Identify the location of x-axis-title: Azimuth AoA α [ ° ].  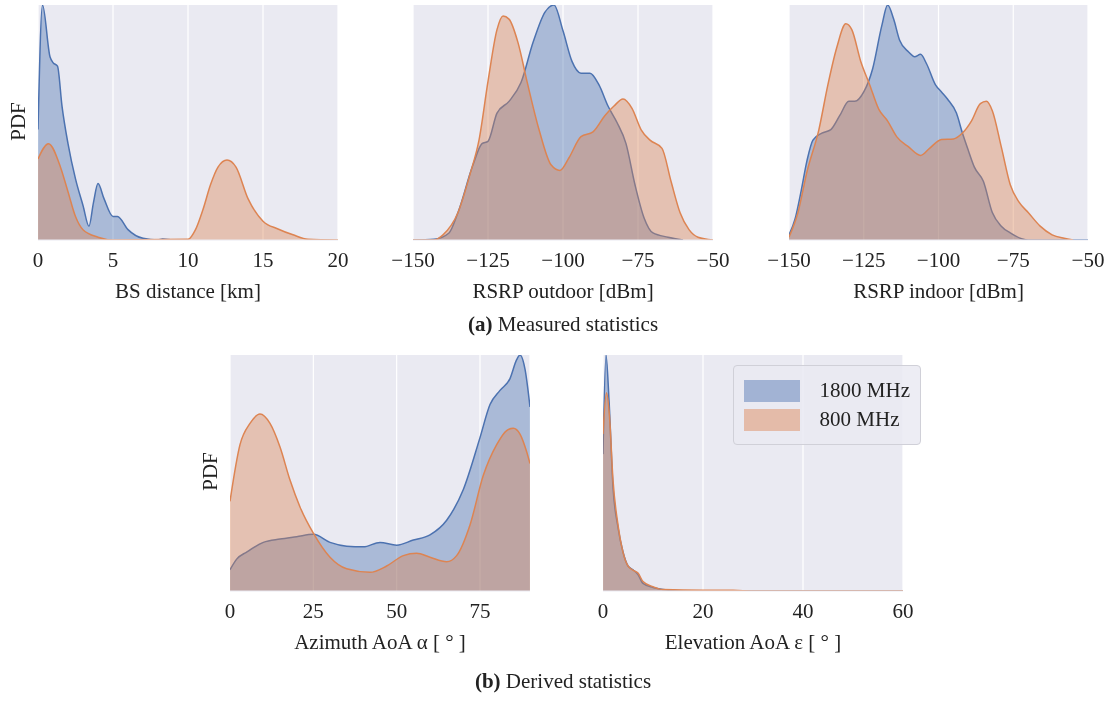
(380, 642).